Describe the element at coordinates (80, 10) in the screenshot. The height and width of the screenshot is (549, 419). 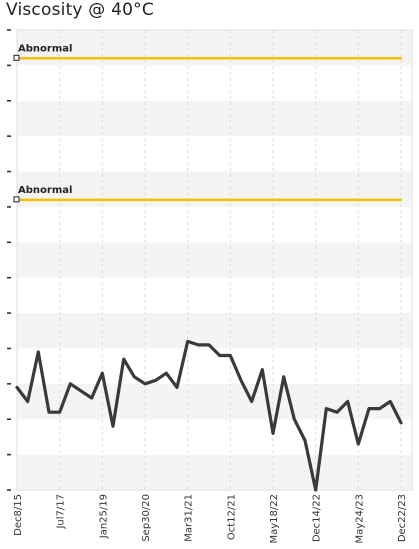
I see `chart-title: Viscosity @ 40°C` at that location.